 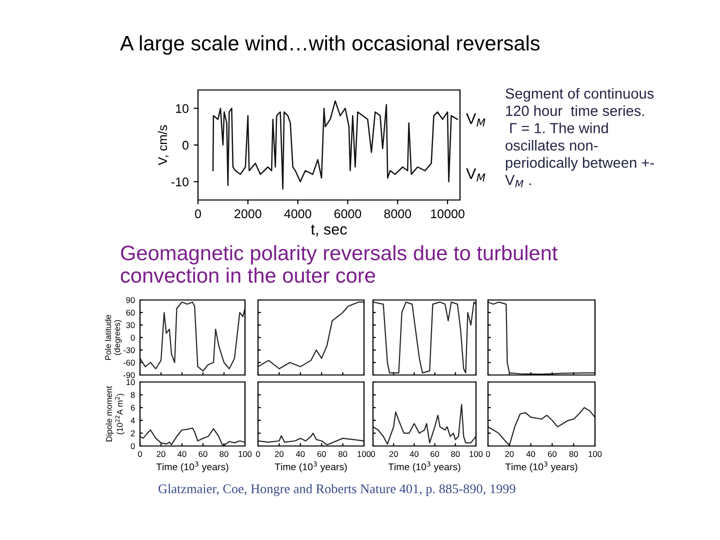 I want to click on x-tick-label: 2000, so click(x=248, y=213).